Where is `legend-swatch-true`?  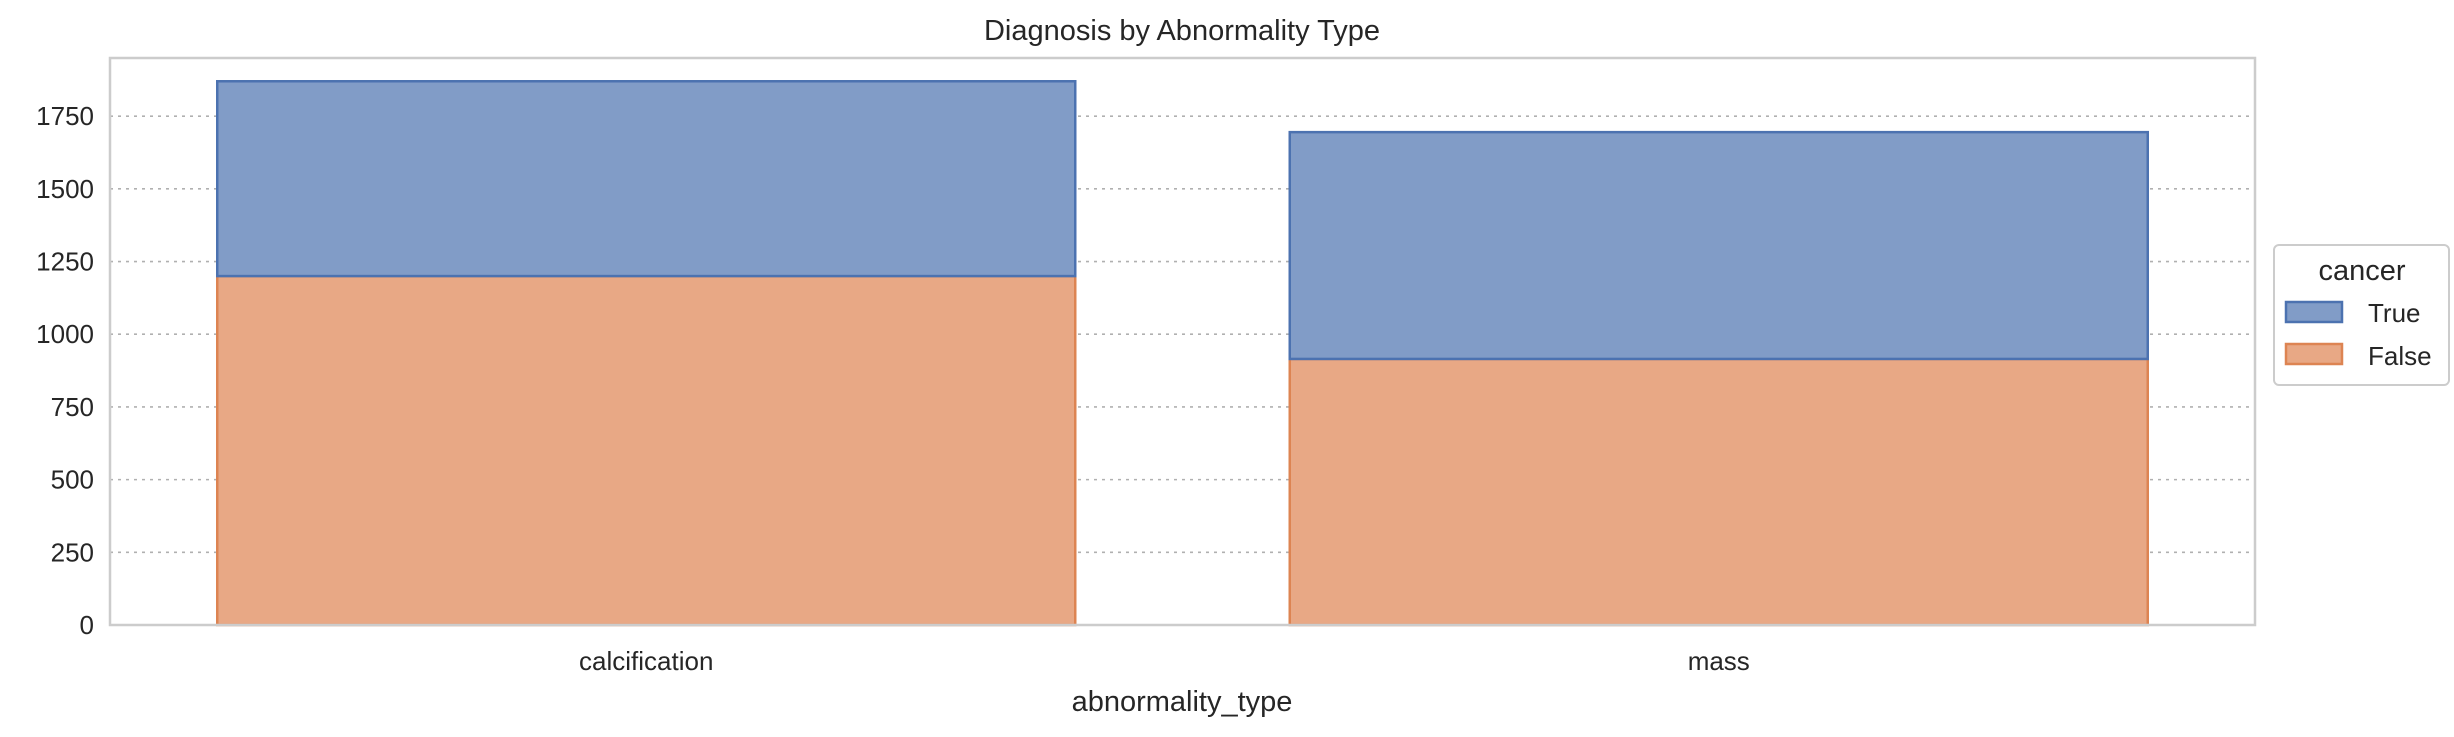
legend-swatch-true is located at coordinates (2314, 312).